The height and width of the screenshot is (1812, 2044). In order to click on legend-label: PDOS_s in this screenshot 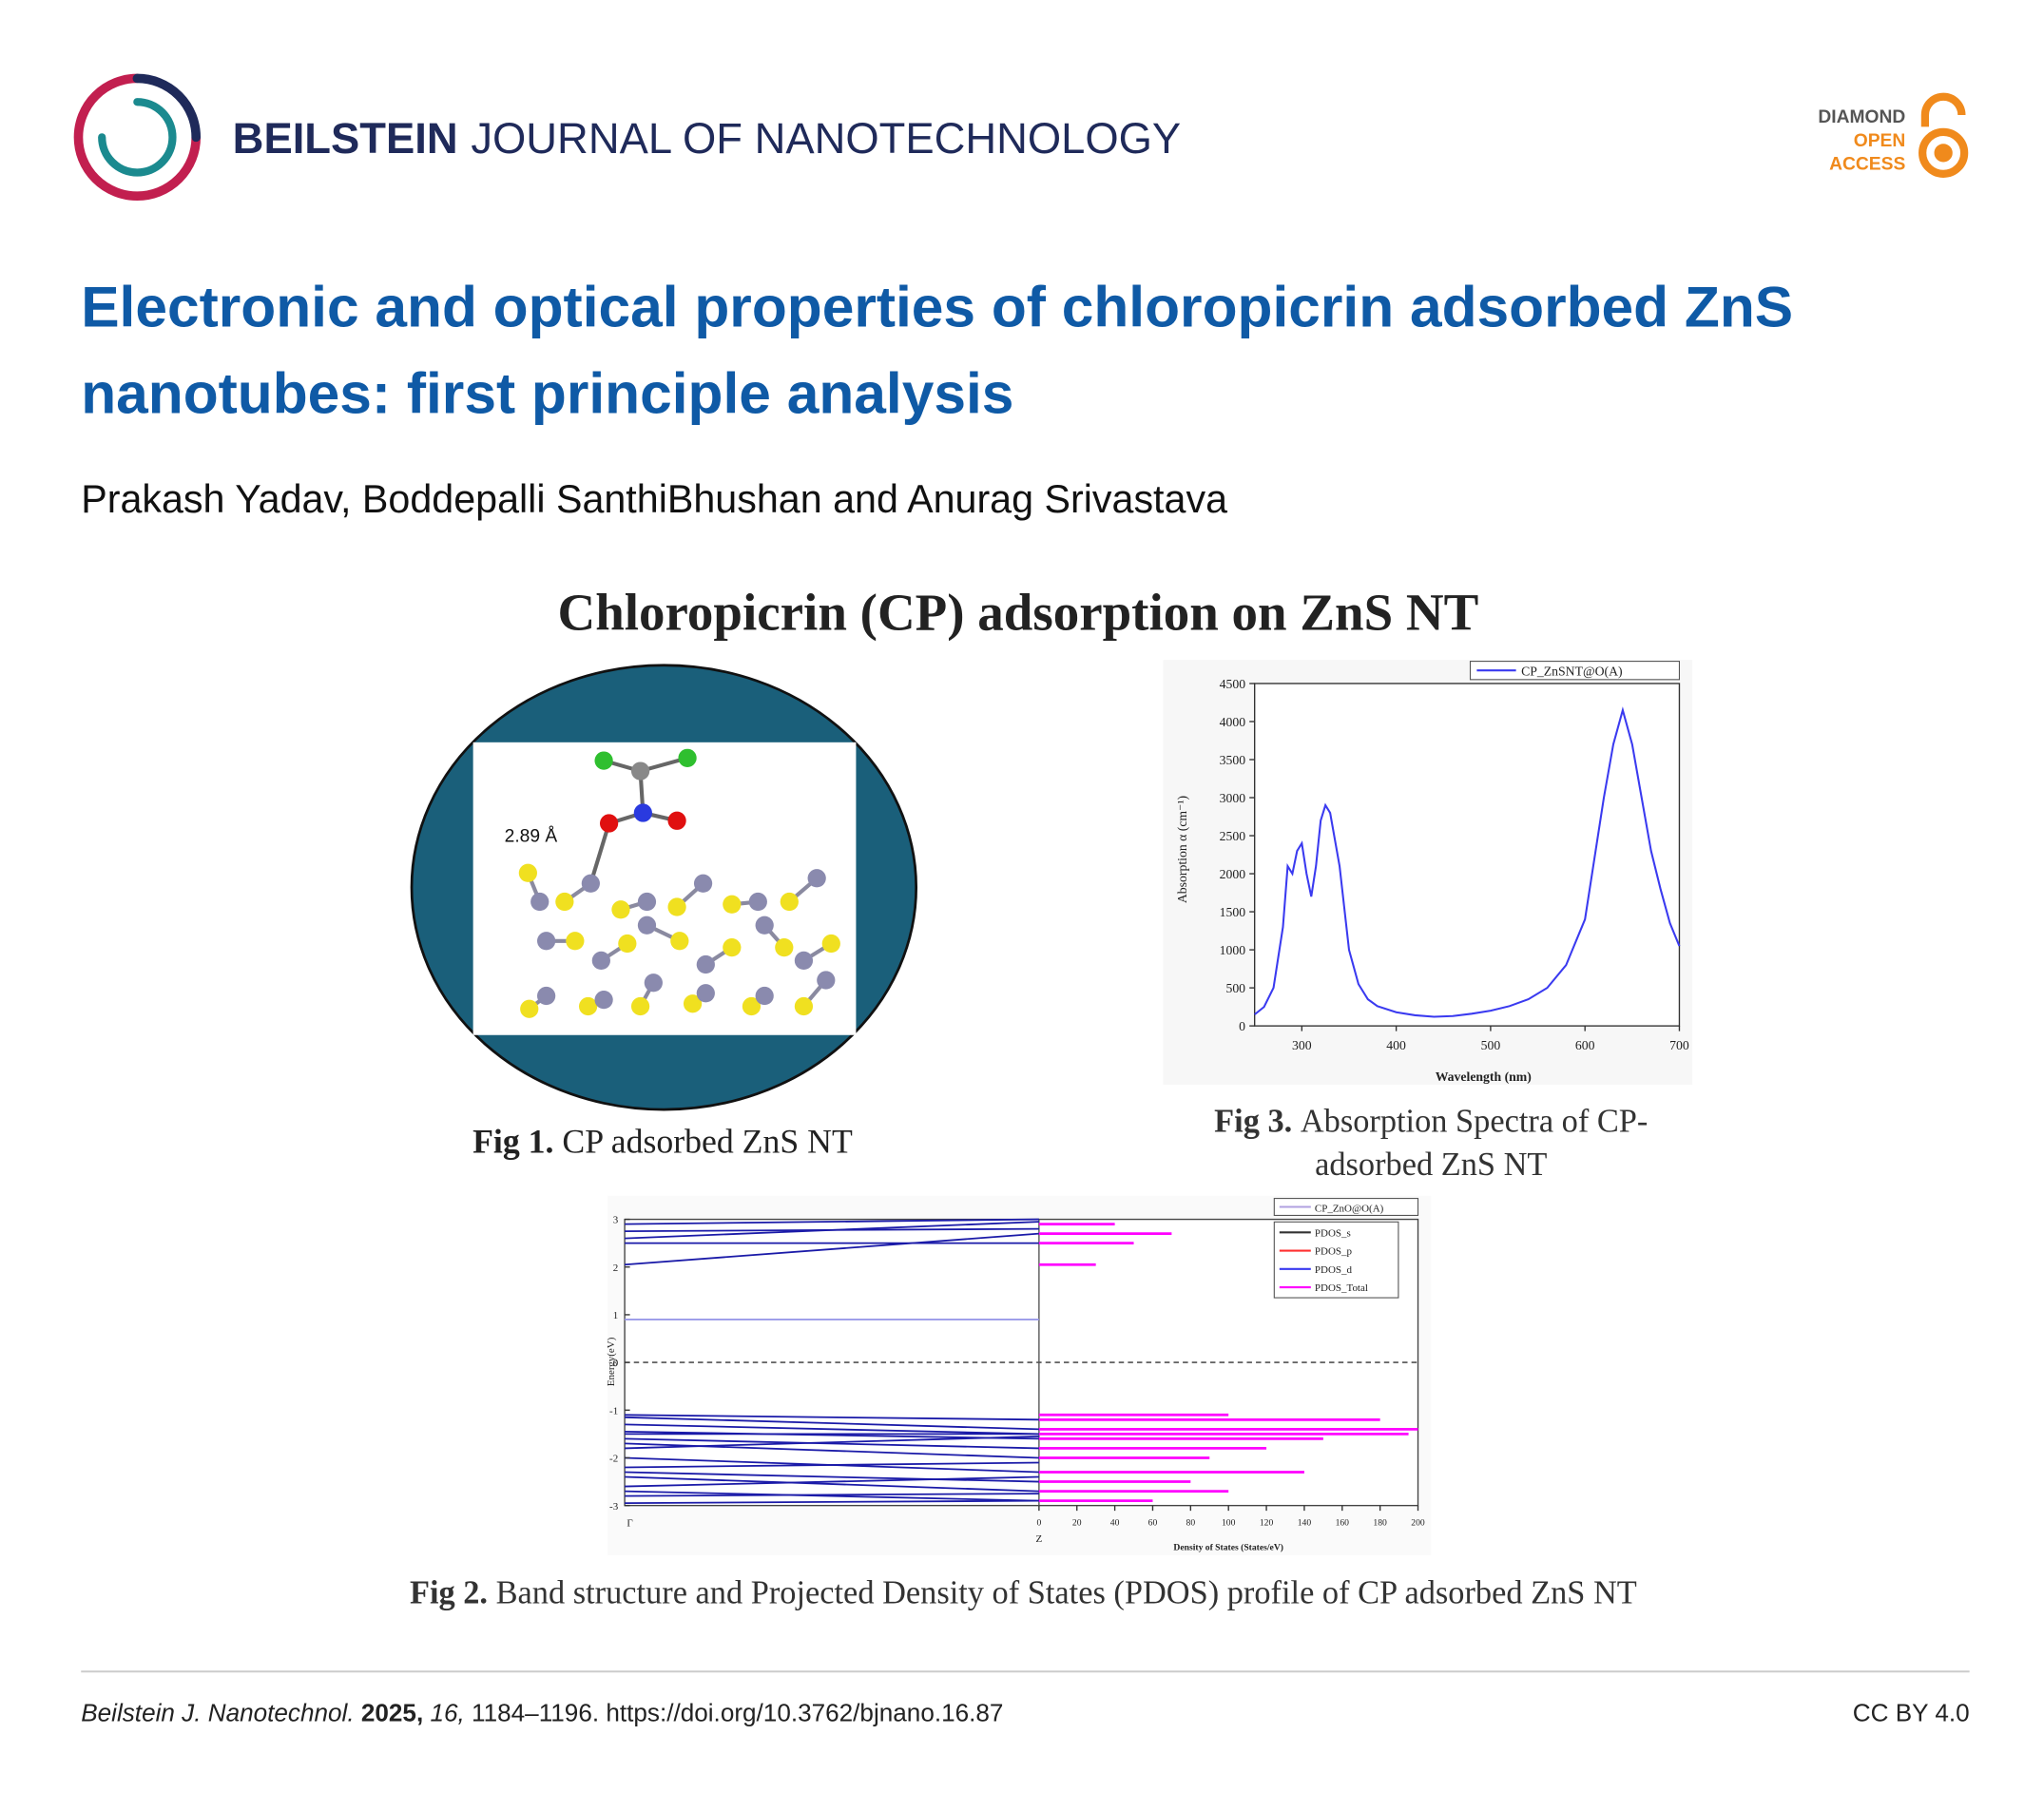, I will do `click(1333, 1233)`.